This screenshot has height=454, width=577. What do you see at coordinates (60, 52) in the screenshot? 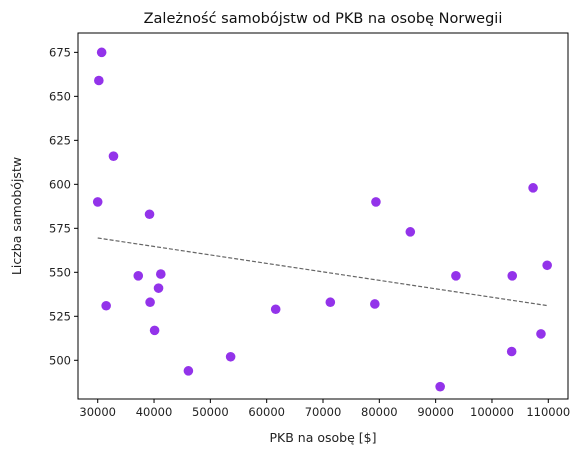
I see `y-tick-label: 675` at bounding box center [60, 52].